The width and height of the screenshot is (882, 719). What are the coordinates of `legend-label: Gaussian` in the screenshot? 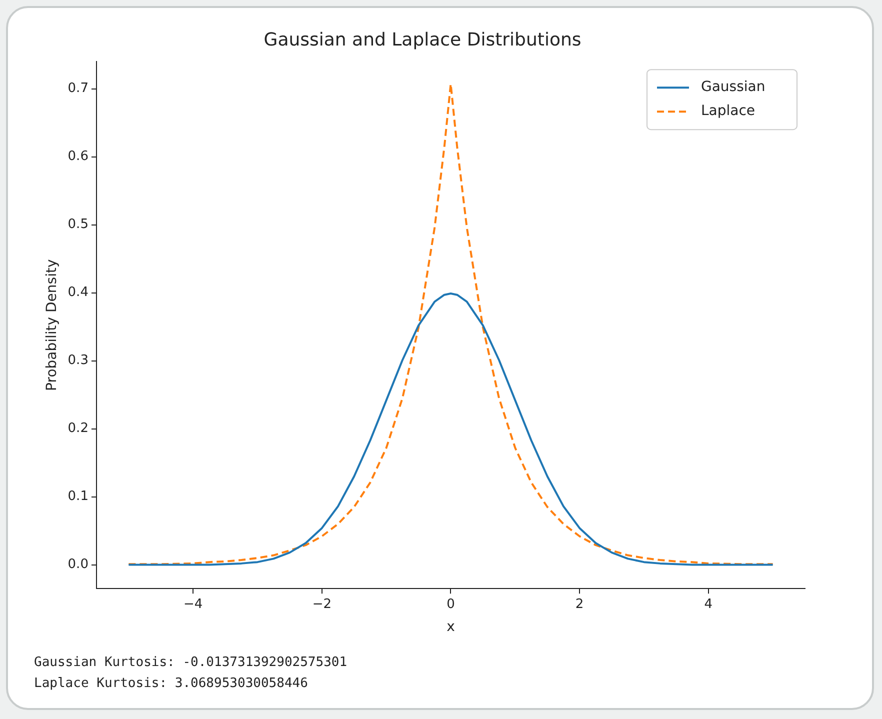 It's located at (733, 87).